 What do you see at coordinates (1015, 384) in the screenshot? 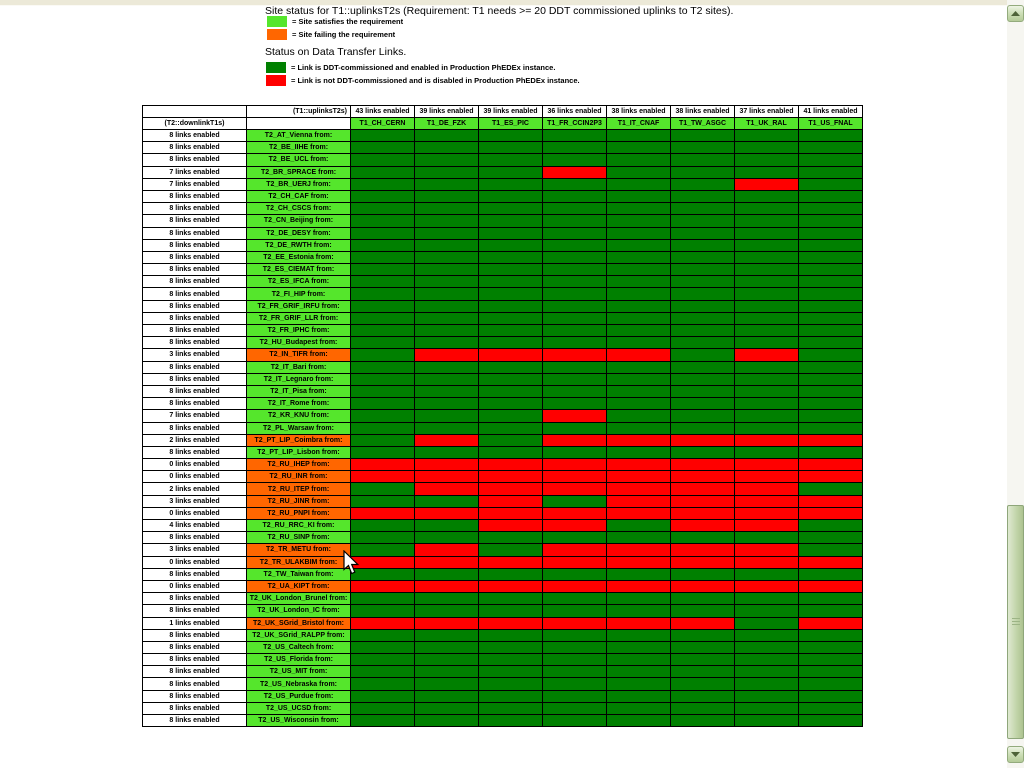
I see `vertical-scrollbar` at bounding box center [1015, 384].